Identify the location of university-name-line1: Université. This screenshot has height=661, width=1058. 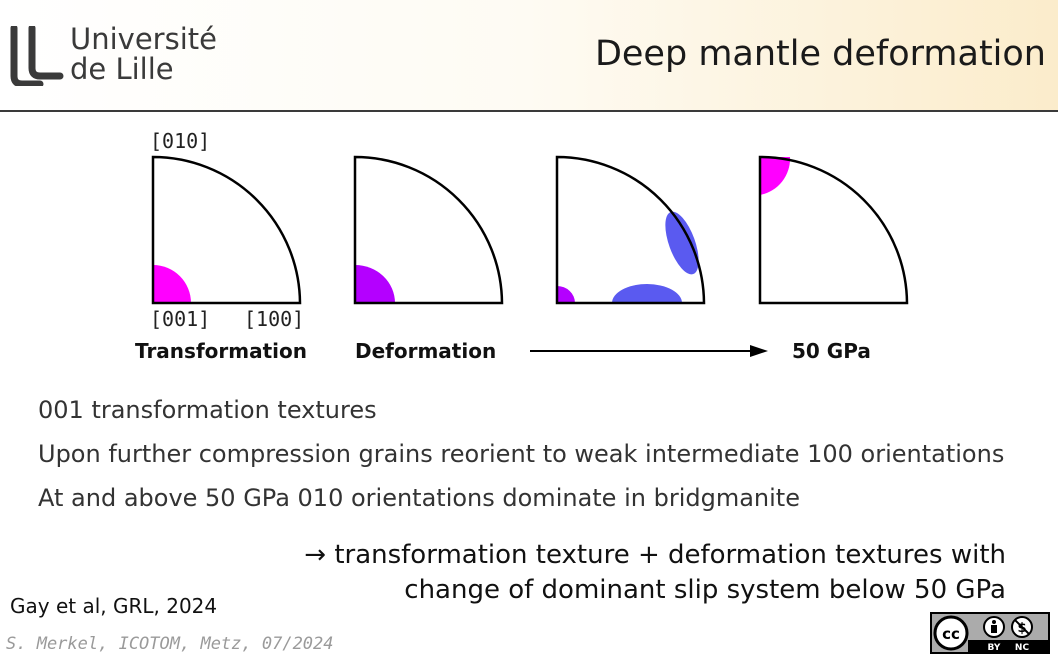
(143, 39).